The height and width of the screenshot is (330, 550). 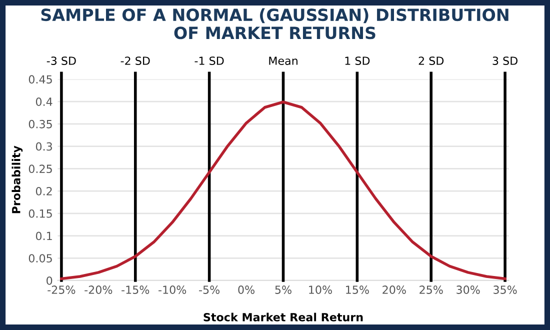 What do you see at coordinates (505, 290) in the screenshot?
I see `x-tick-label: 35%` at bounding box center [505, 290].